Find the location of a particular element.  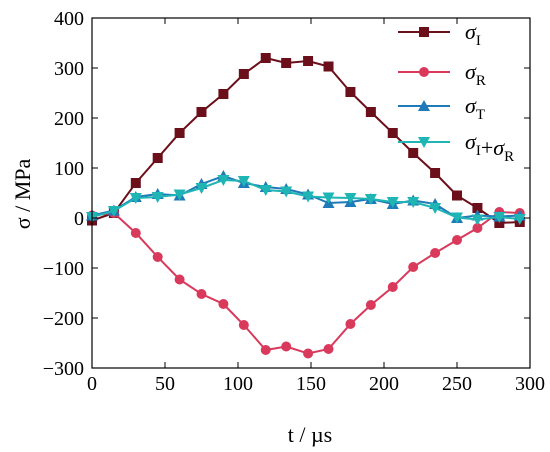

legend-label: σT is located at coordinates (475, 108).